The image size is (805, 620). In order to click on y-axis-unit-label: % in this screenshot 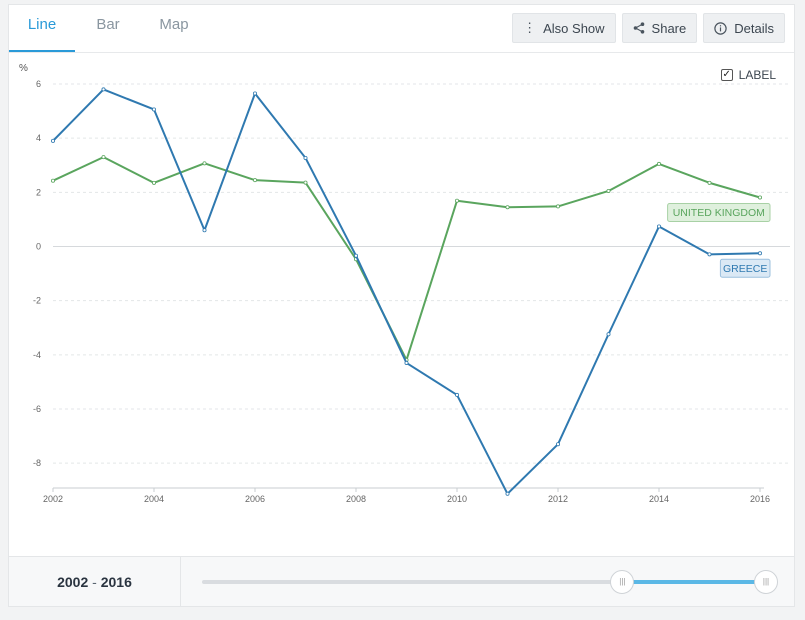, I will do `click(23, 68)`.